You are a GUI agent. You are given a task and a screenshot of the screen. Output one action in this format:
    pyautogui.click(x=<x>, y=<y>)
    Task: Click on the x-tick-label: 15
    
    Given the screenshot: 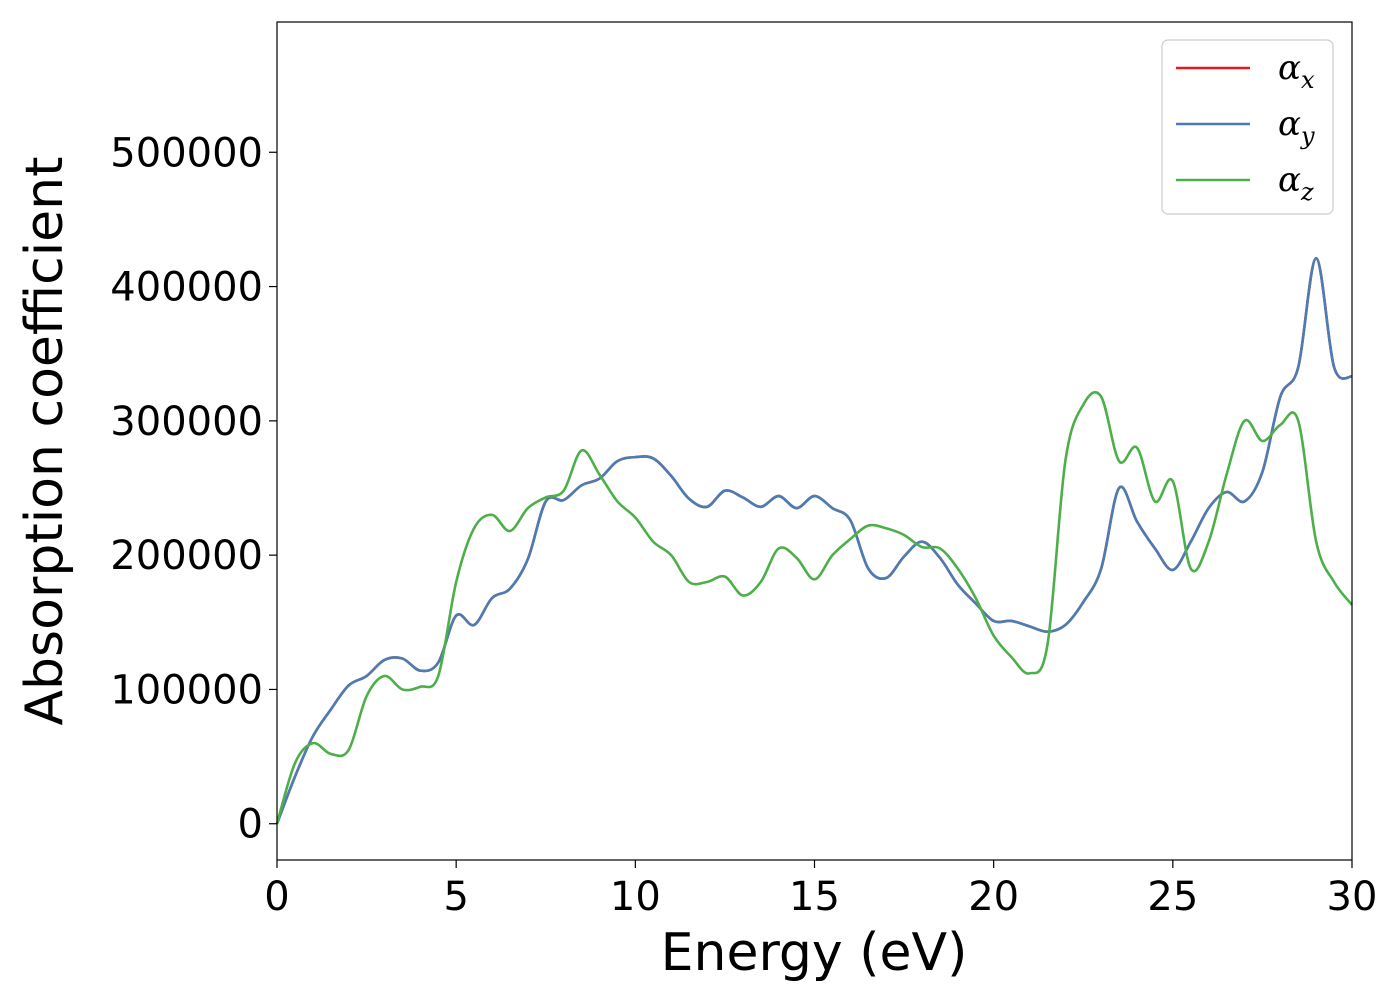 What is the action you would take?
    pyautogui.click(x=814, y=897)
    